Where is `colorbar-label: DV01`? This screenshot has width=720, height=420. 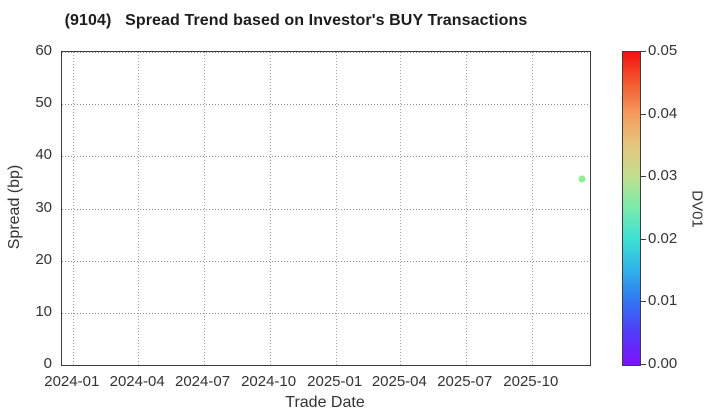 colorbar-label: DV01 is located at coordinates (697, 209).